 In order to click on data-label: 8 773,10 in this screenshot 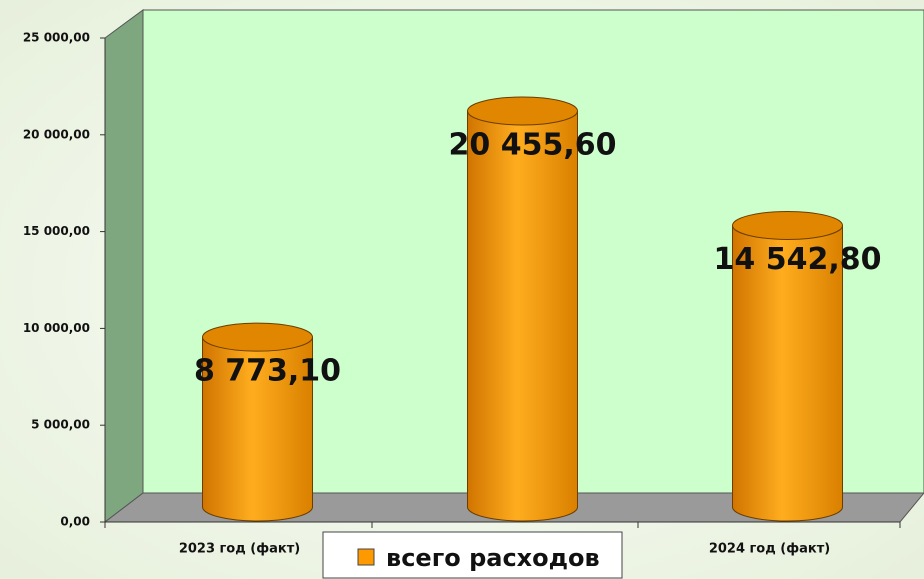, I will do `click(267, 371)`.